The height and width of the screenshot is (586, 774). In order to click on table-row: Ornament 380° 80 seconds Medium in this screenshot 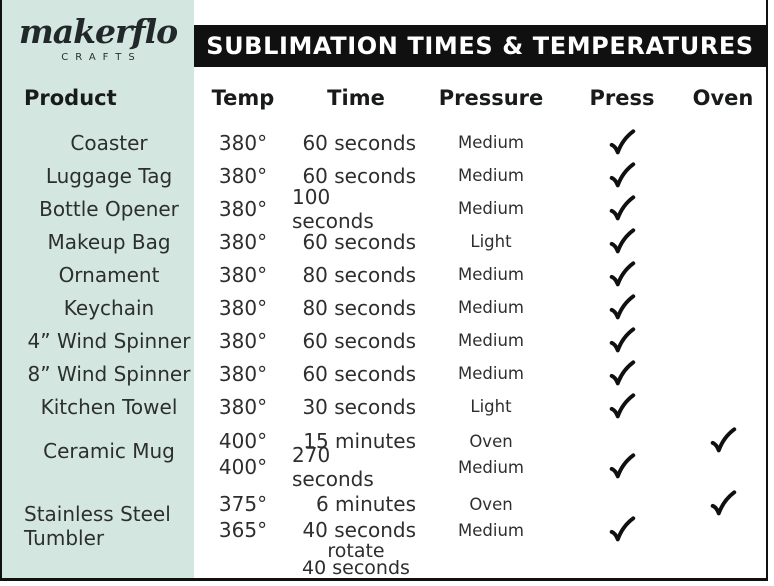, I will do `click(383, 274)`.